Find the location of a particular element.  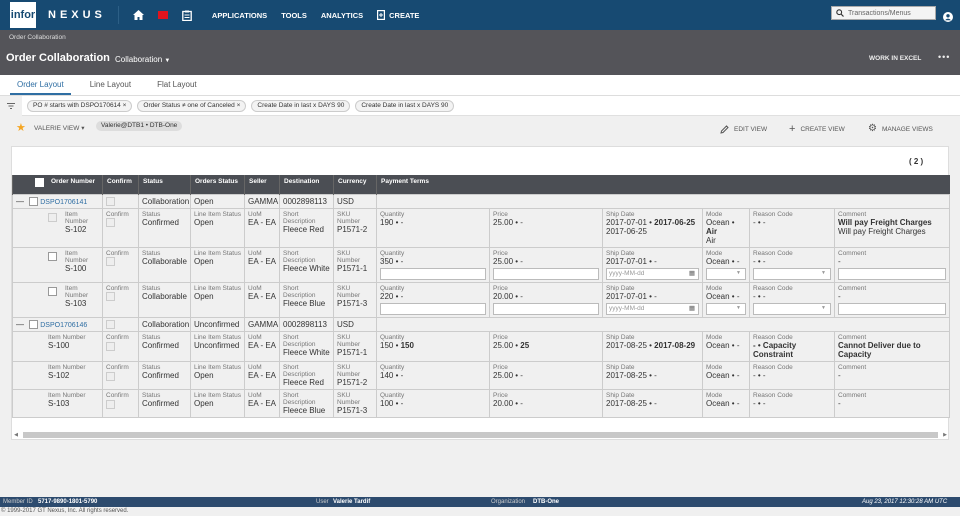

work-in-excel-button: WORK IN EXCEL is located at coordinates (895, 58).